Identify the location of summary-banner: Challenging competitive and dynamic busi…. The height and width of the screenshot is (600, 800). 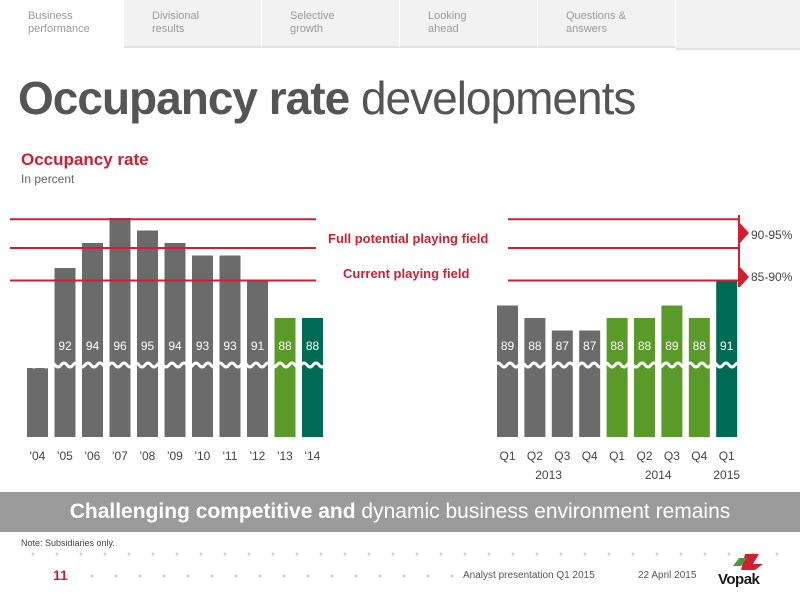
(400, 512).